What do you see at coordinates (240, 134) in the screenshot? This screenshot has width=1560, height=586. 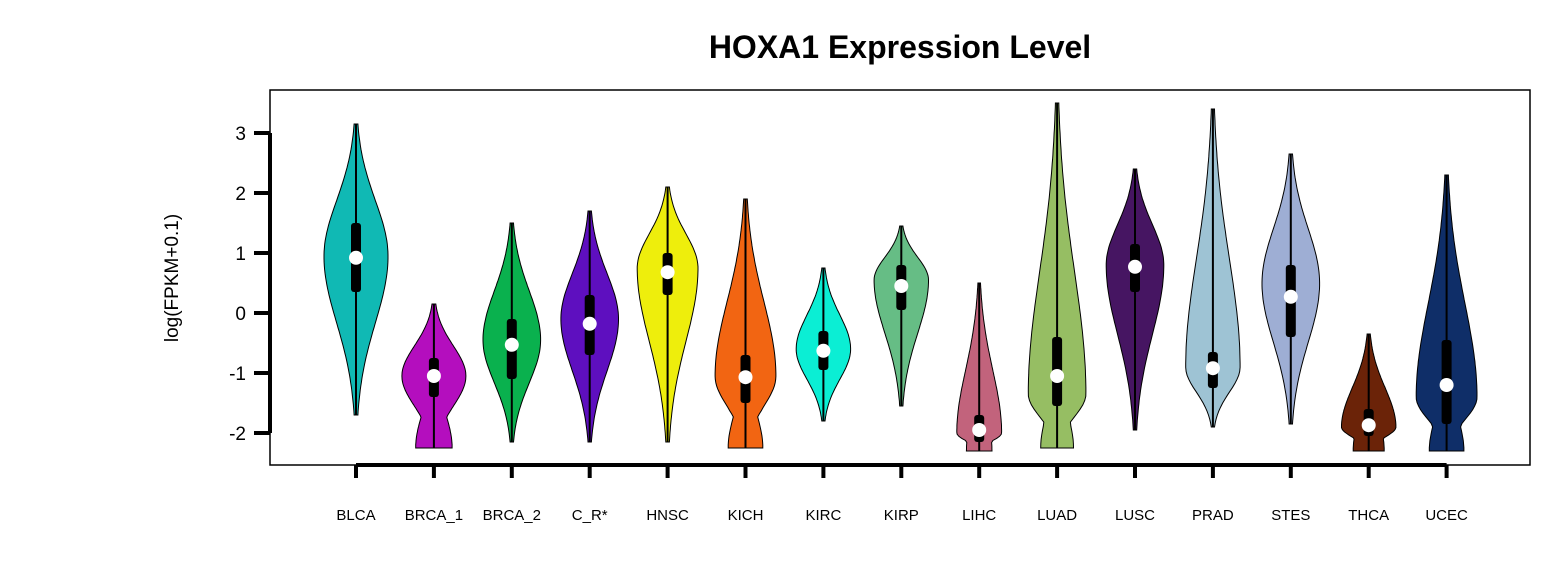 I see `y-tick-label: 3` at bounding box center [240, 134].